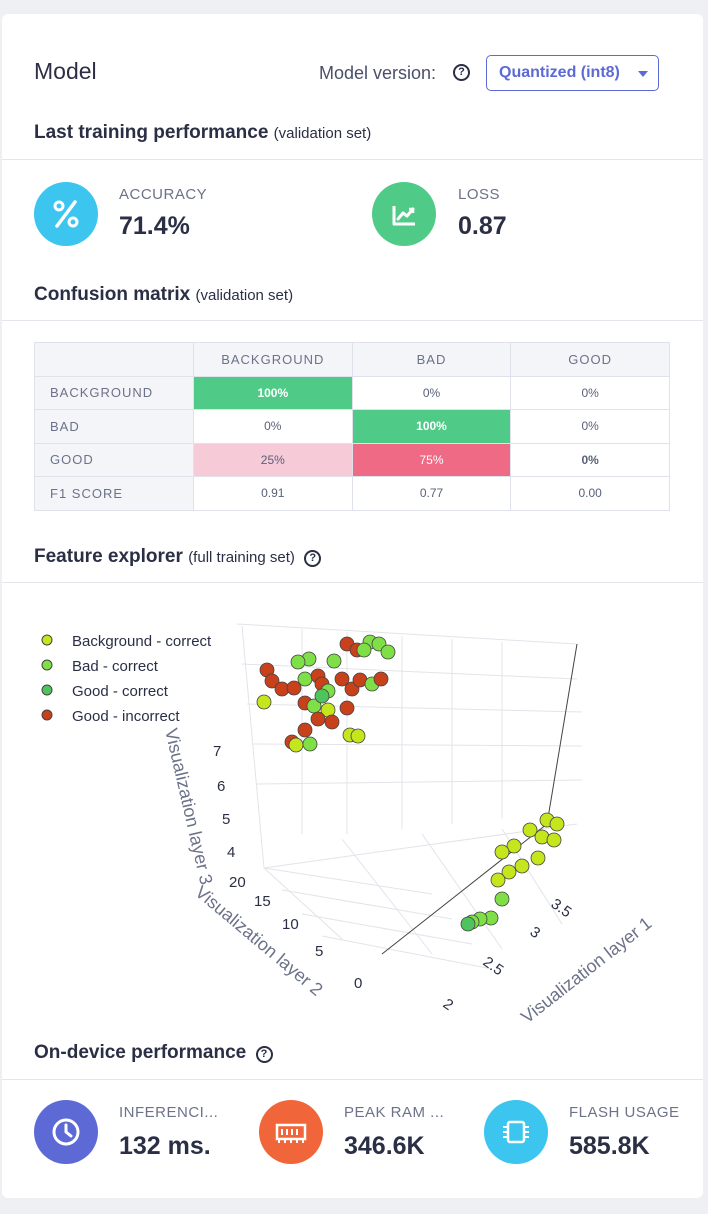 The height and width of the screenshot is (1214, 708). Describe the element at coordinates (114, 493) in the screenshot. I see `row-header: F1 SCORE` at that location.